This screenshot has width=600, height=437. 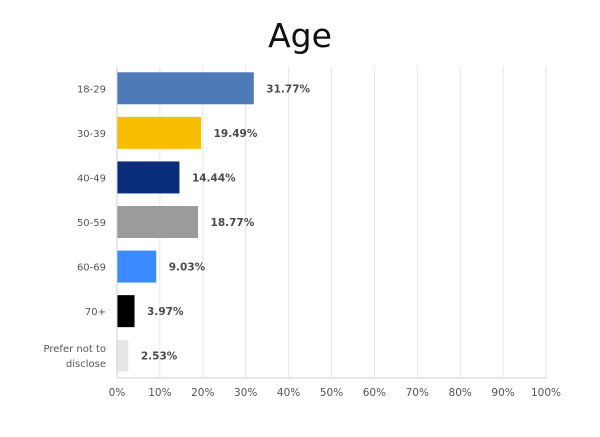 I want to click on category-label: 18-29, so click(x=91, y=89).